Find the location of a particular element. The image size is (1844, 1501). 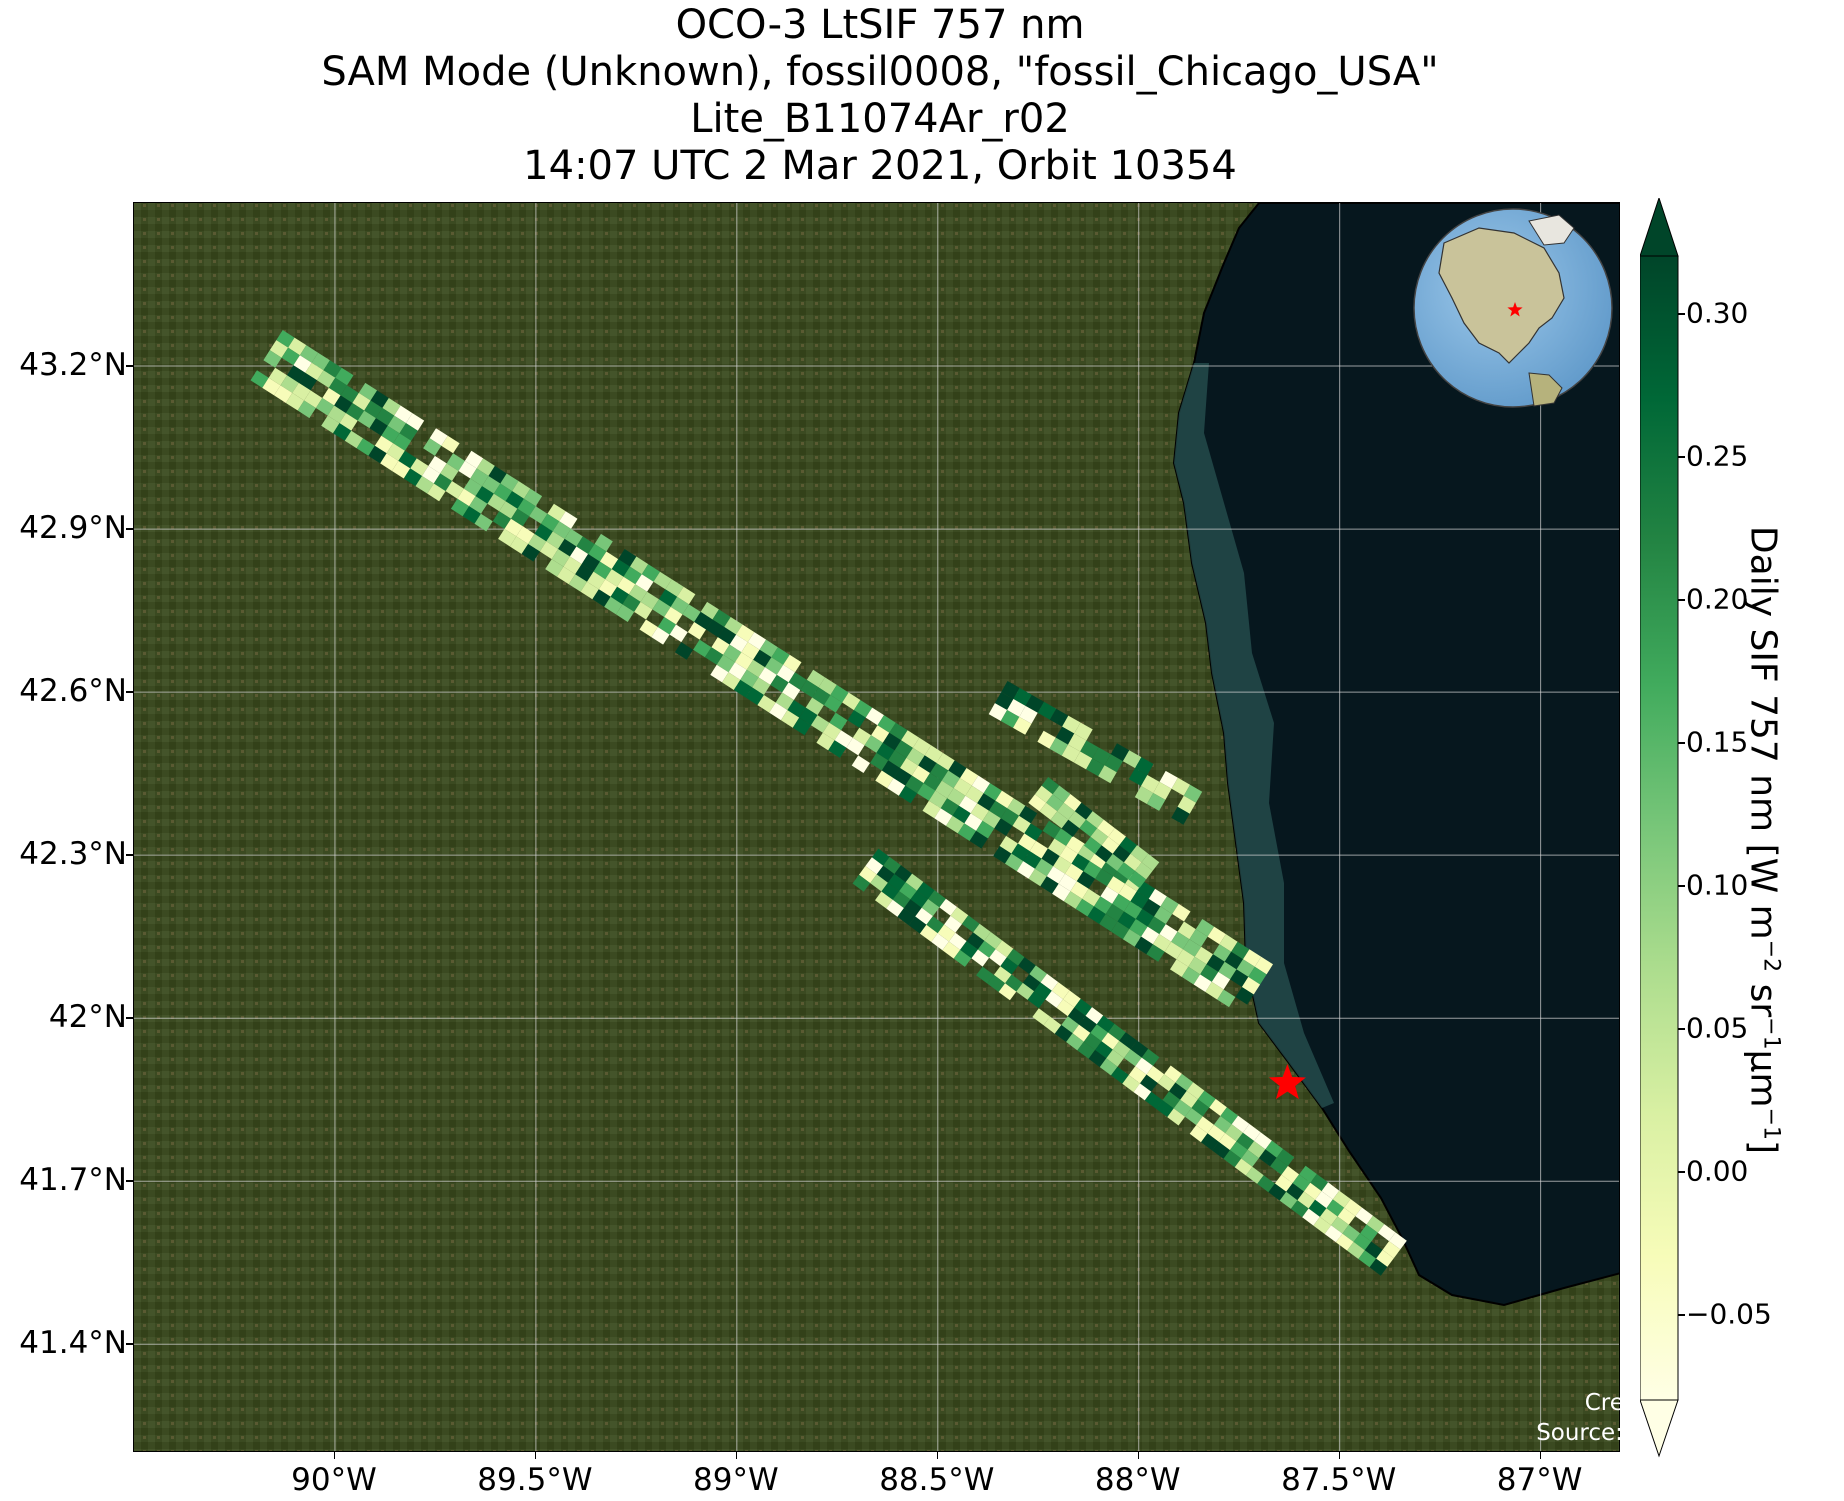

colorbar-tick-label: 0.25 is located at coordinates (1717, 456).